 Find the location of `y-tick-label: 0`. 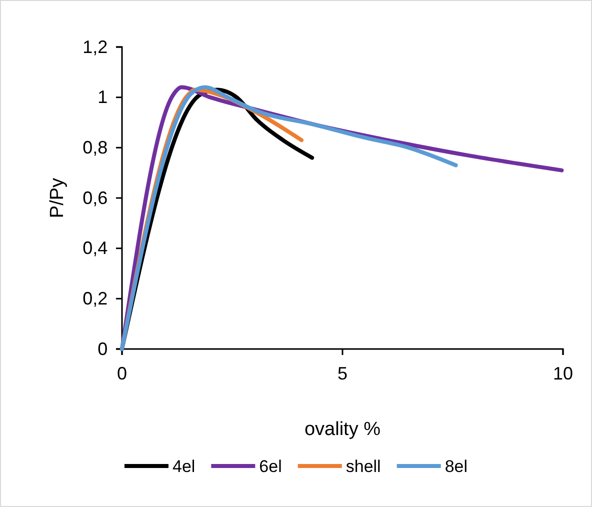

y-tick-label: 0 is located at coordinates (103, 348).